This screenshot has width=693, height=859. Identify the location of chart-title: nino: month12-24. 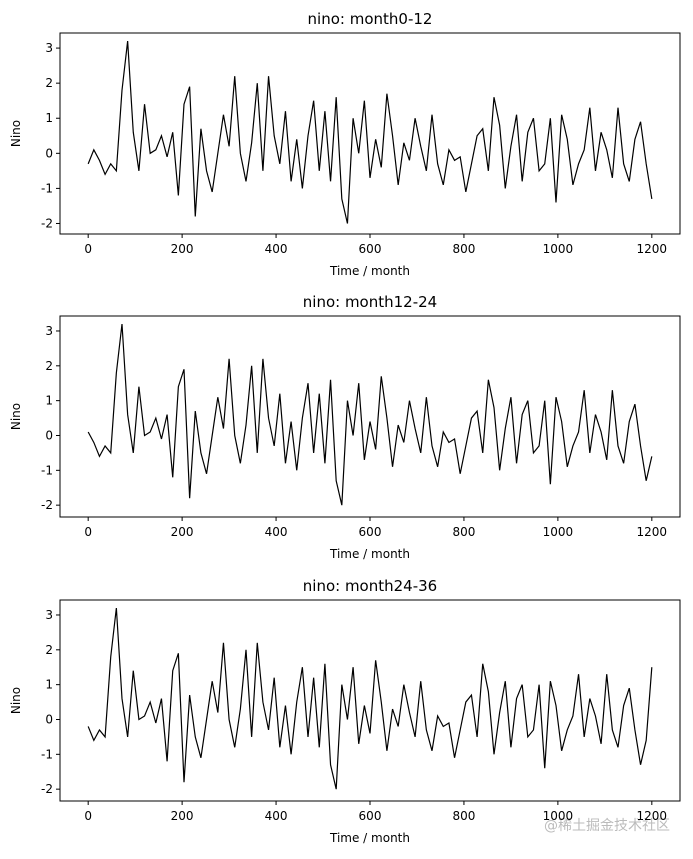
(370, 302).